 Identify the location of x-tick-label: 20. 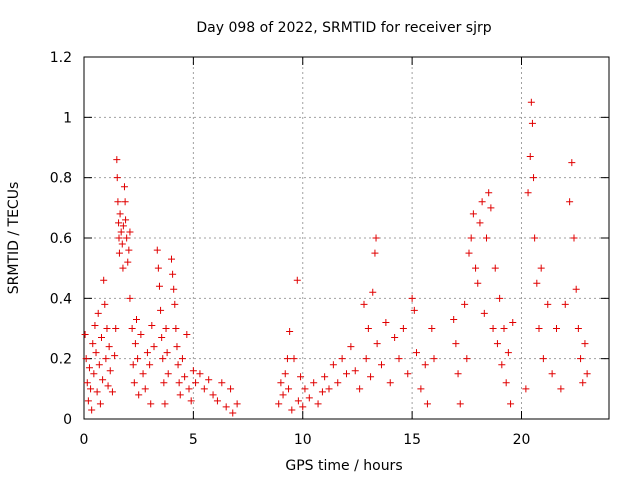
(522, 440).